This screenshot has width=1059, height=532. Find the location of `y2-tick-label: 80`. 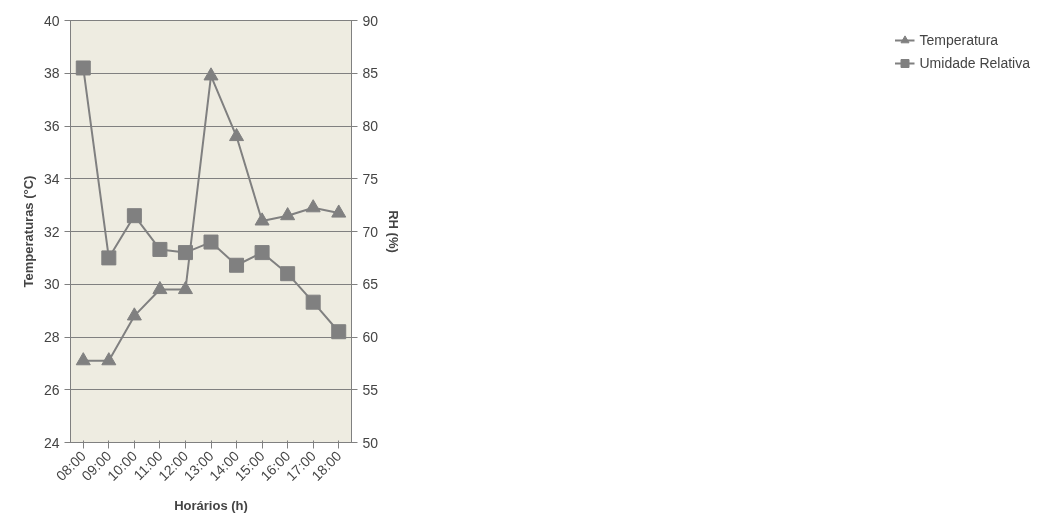

y2-tick-label: 80 is located at coordinates (370, 126).